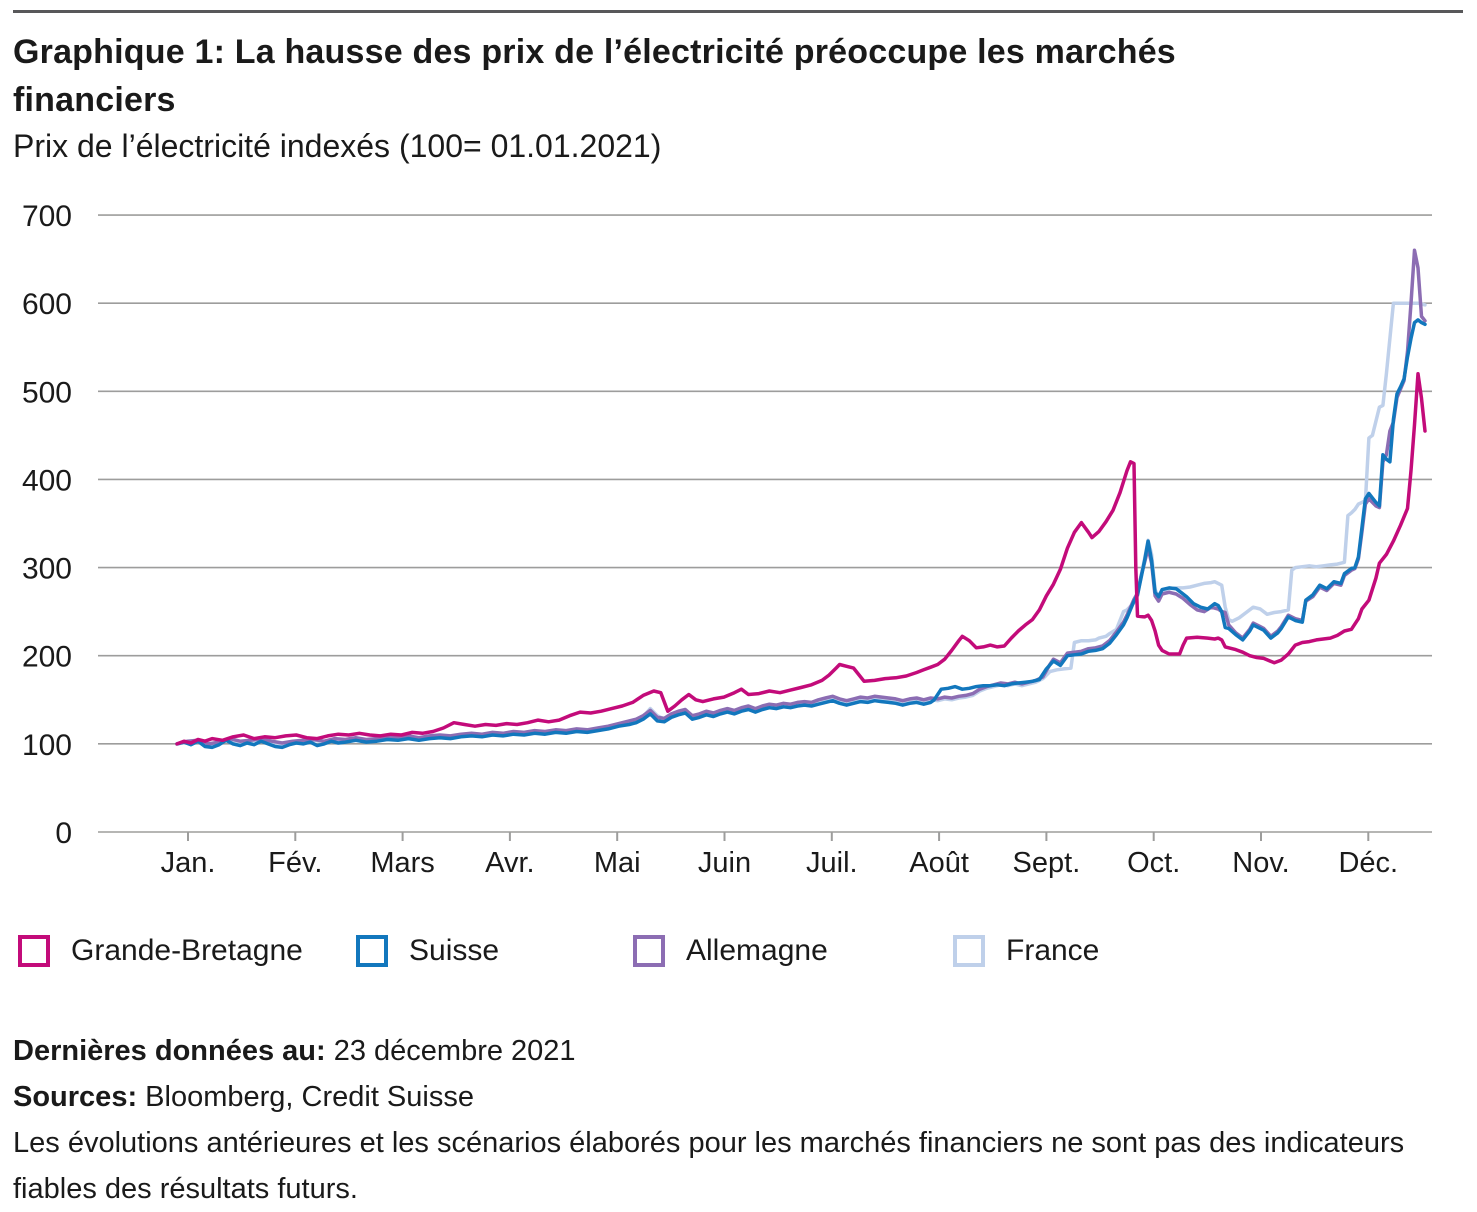 This screenshot has width=1477, height=1212. I want to click on legend-label-suisse: Suisse, so click(454, 950).